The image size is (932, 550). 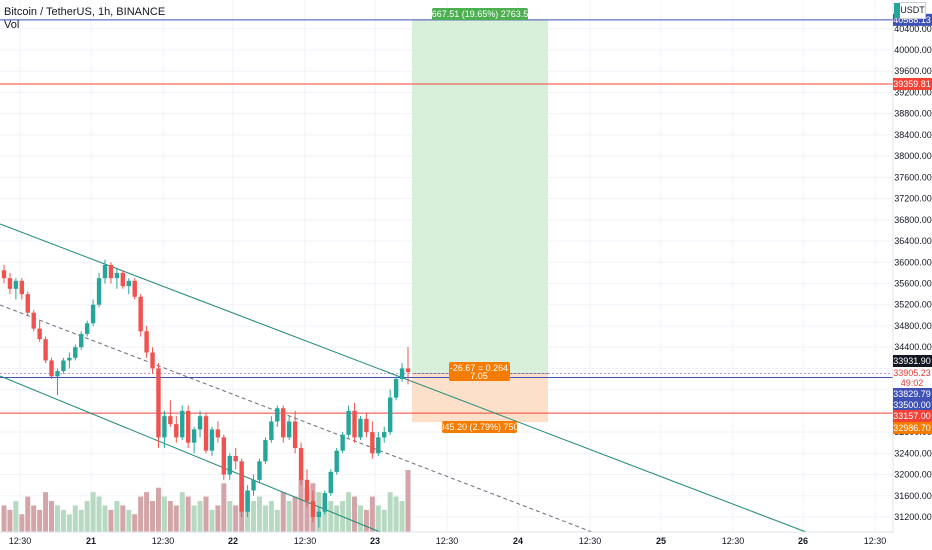 What do you see at coordinates (912, 394) in the screenshot?
I see `blue-level-tag: 33829.79` at bounding box center [912, 394].